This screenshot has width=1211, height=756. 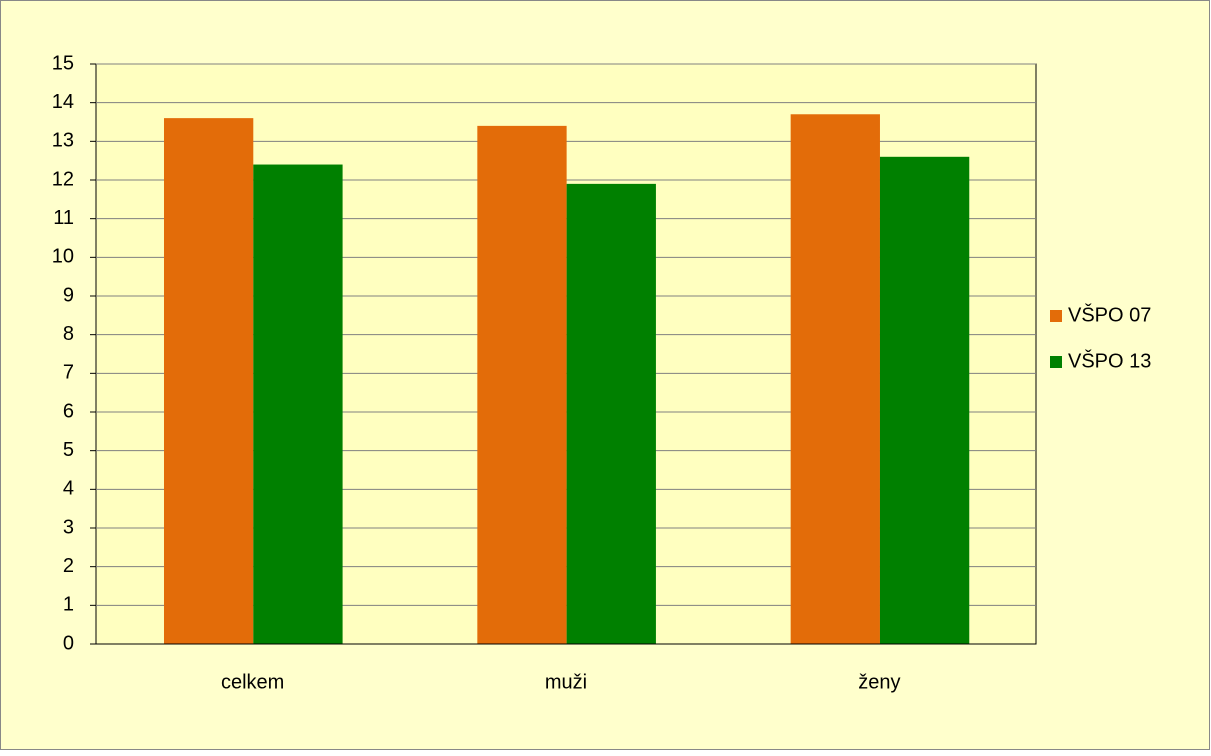 I want to click on x-tick-label: ženy, so click(x=879, y=682).